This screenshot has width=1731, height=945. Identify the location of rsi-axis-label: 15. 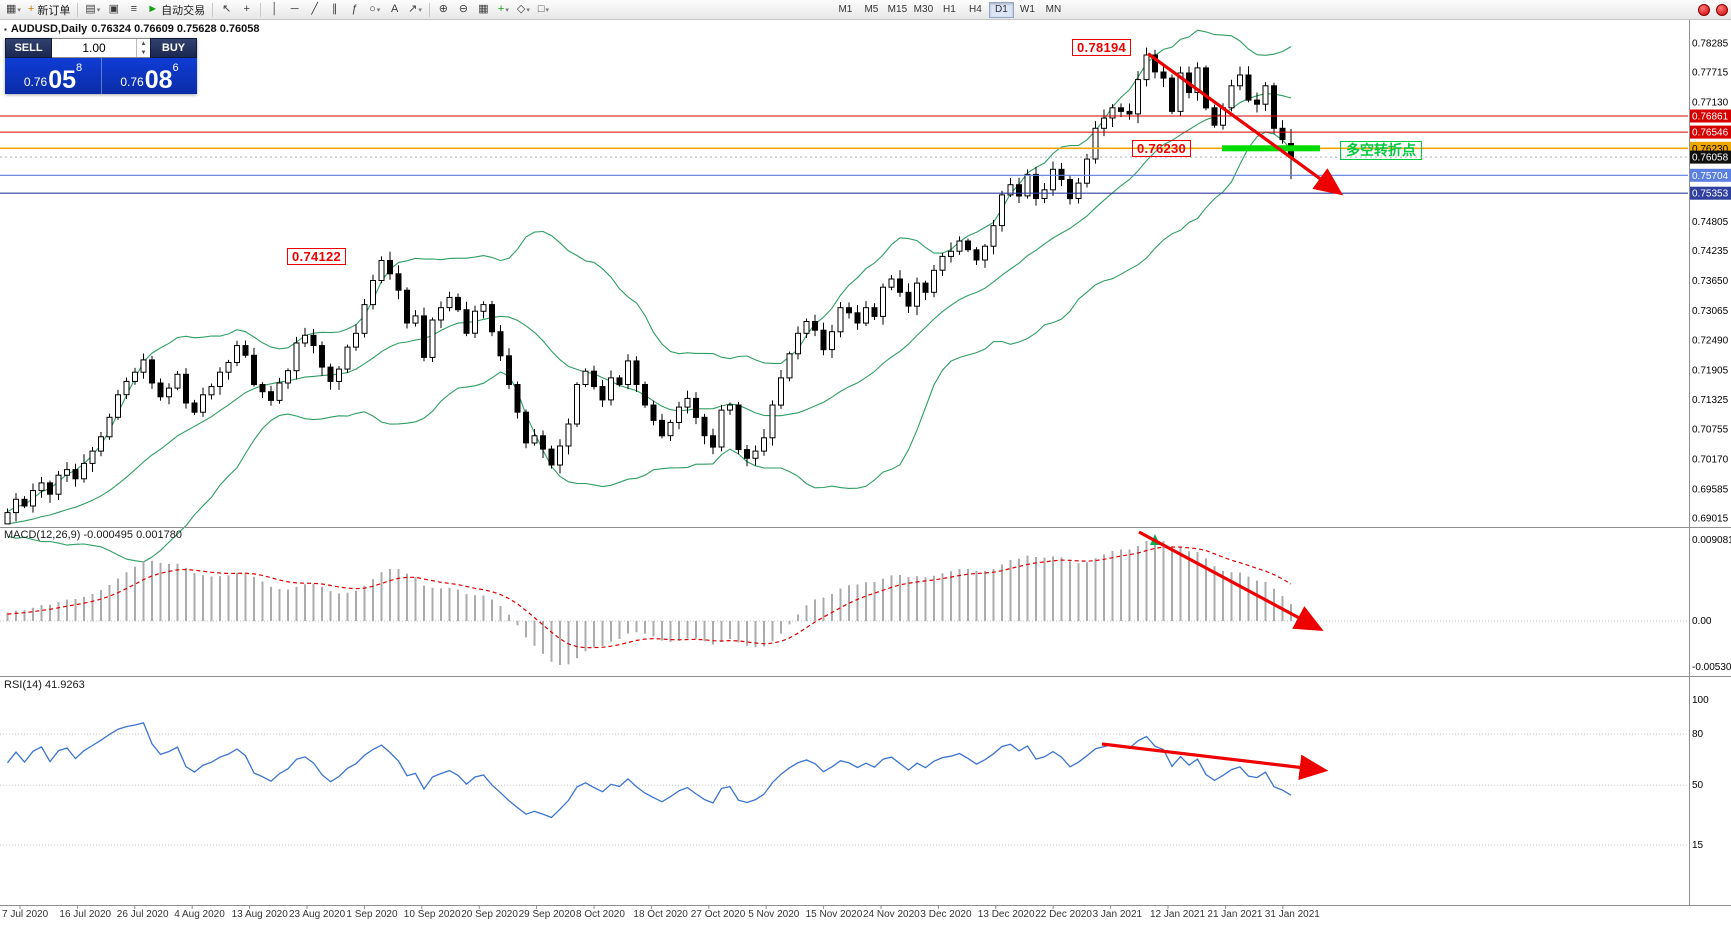
(1698, 845).